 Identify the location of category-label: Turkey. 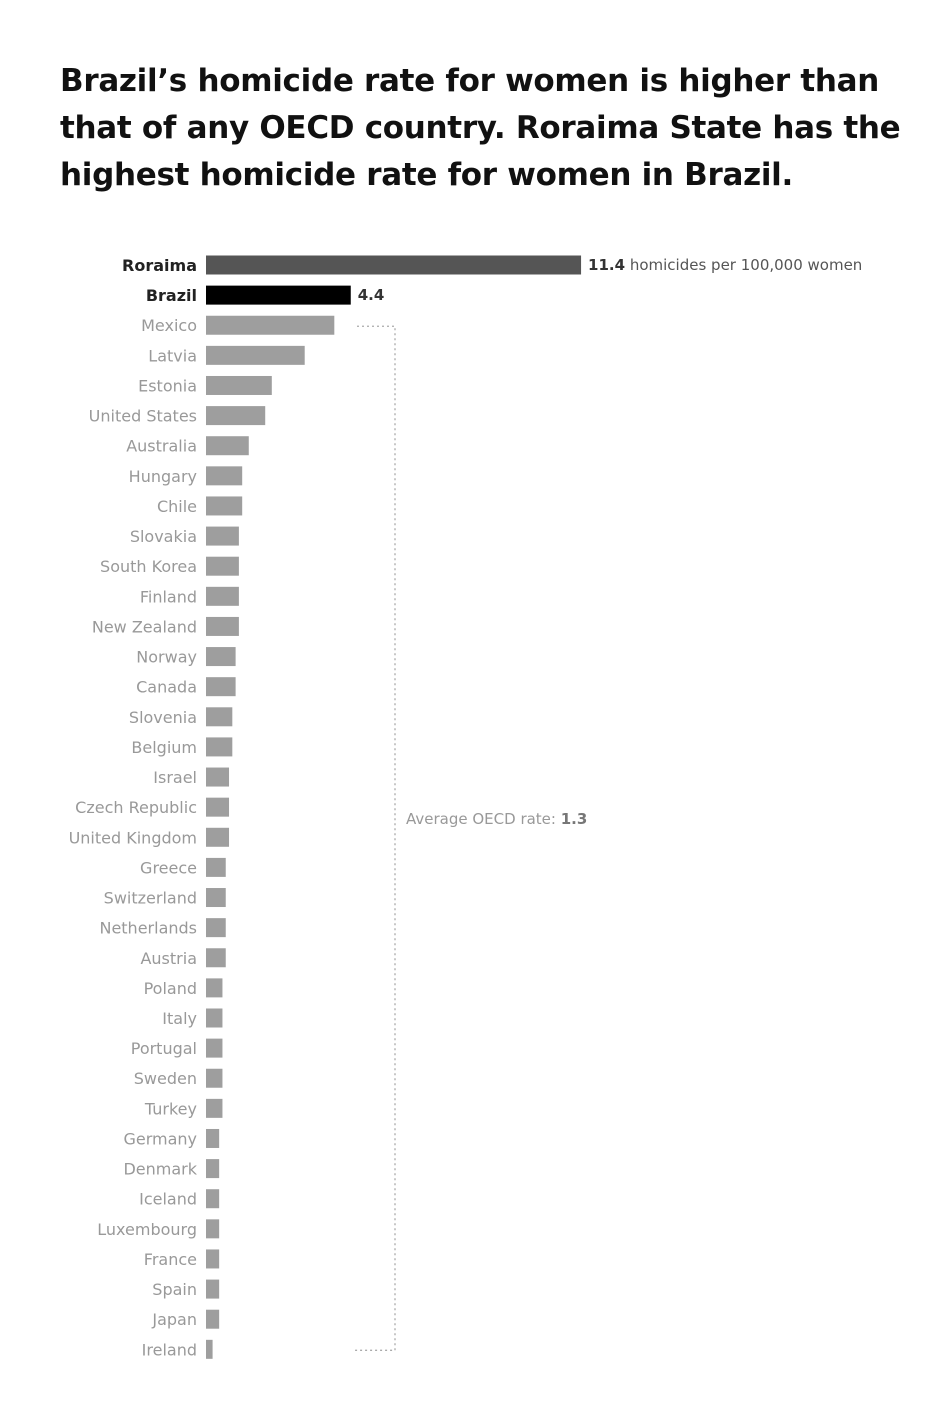
(170, 1108).